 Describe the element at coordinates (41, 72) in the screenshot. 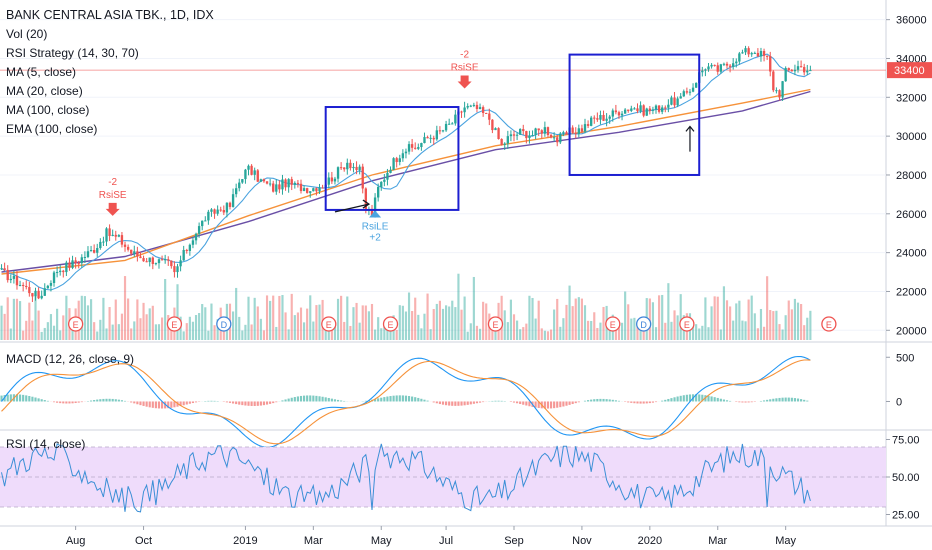

I see `legend-ma5: MA (5, close)` at that location.